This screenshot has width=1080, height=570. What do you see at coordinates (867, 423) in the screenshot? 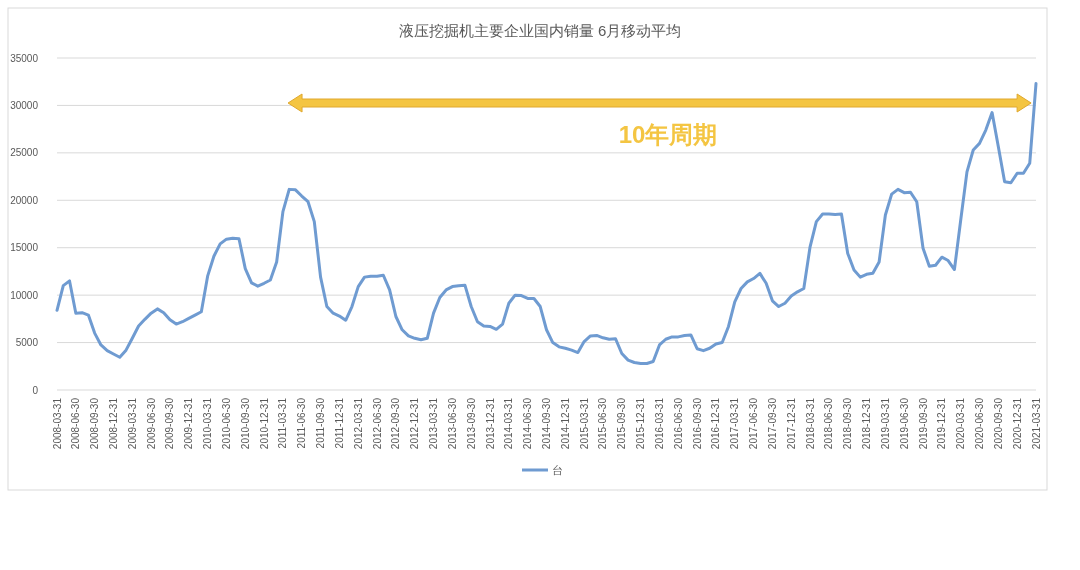
I see `x-tick-label: 2018-12-31` at bounding box center [867, 423].